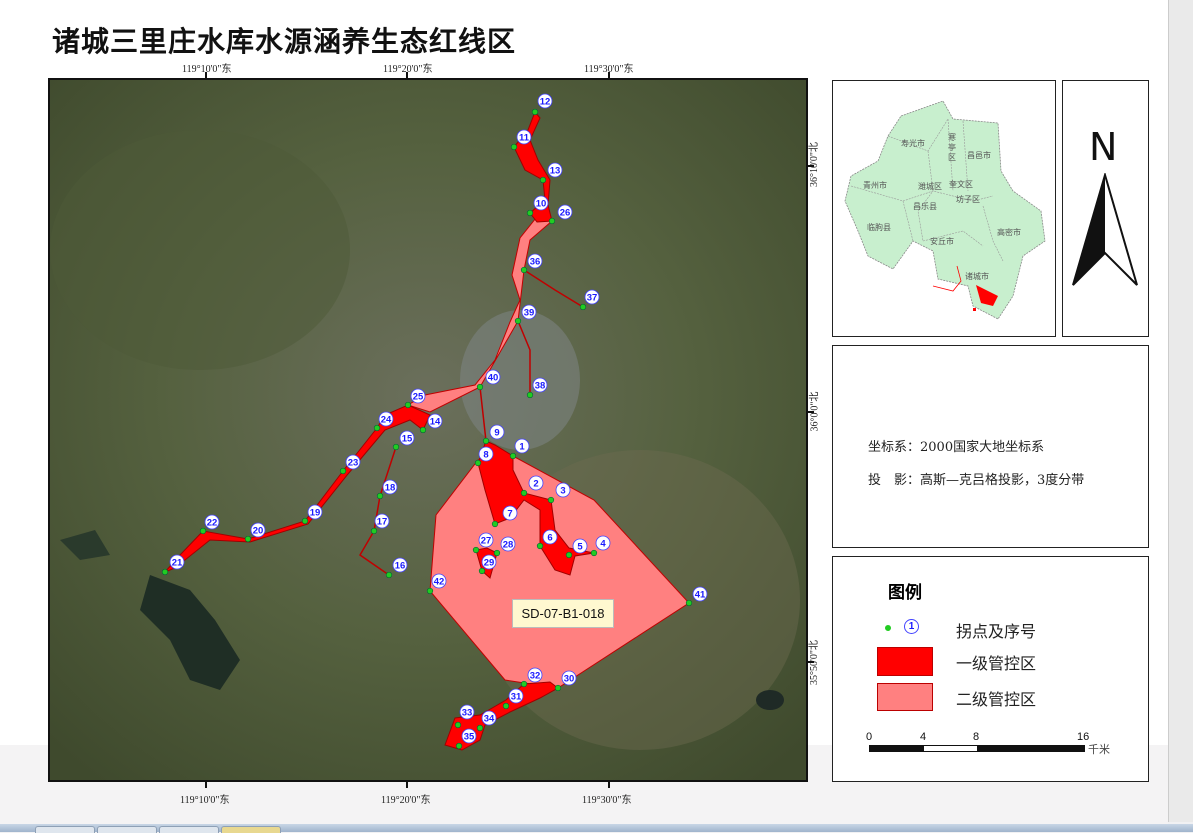 This screenshot has height=833, width=1193. I want to click on vertex-number: 25, so click(418, 397).